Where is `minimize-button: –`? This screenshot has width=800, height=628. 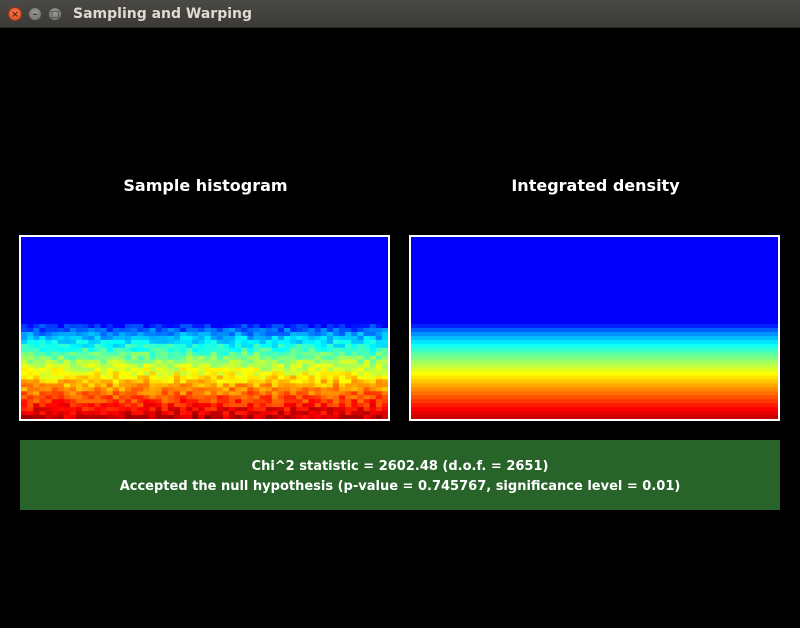
minimize-button: – is located at coordinates (35, 14).